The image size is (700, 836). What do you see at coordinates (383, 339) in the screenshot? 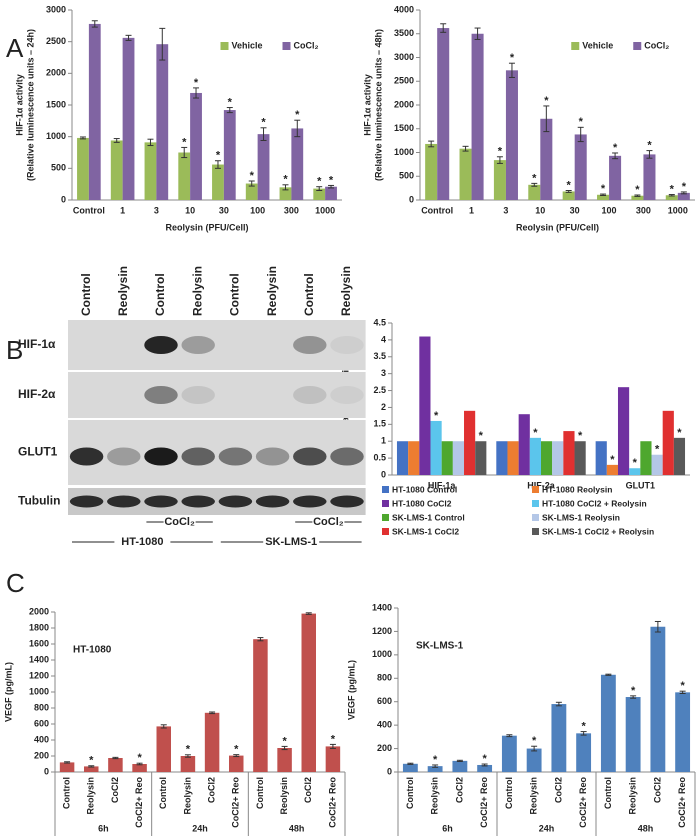
I see `y-tick-label: 4` at bounding box center [383, 339].